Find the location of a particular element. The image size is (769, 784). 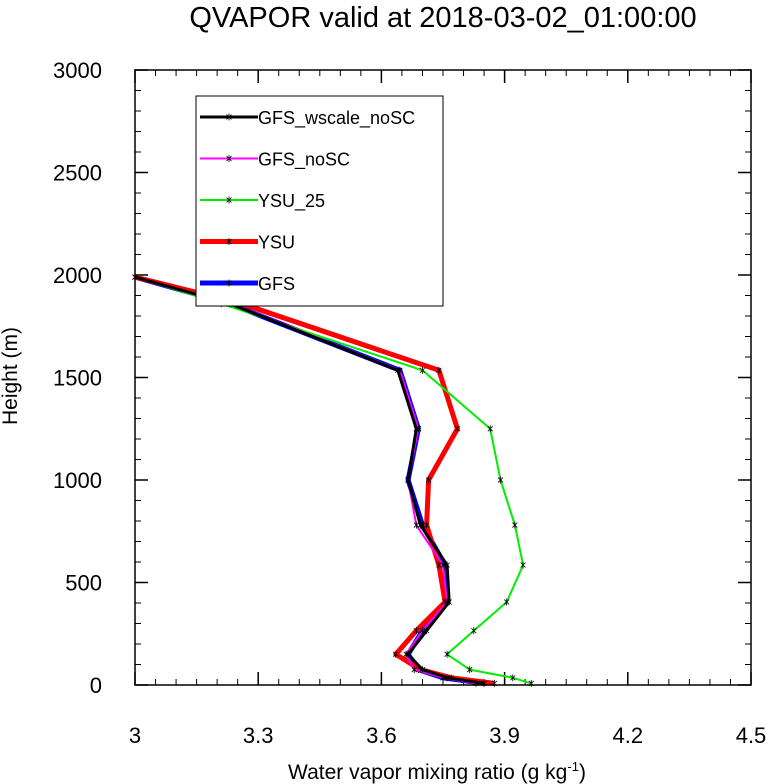

y-tick-label: 1500 is located at coordinates (77, 378).